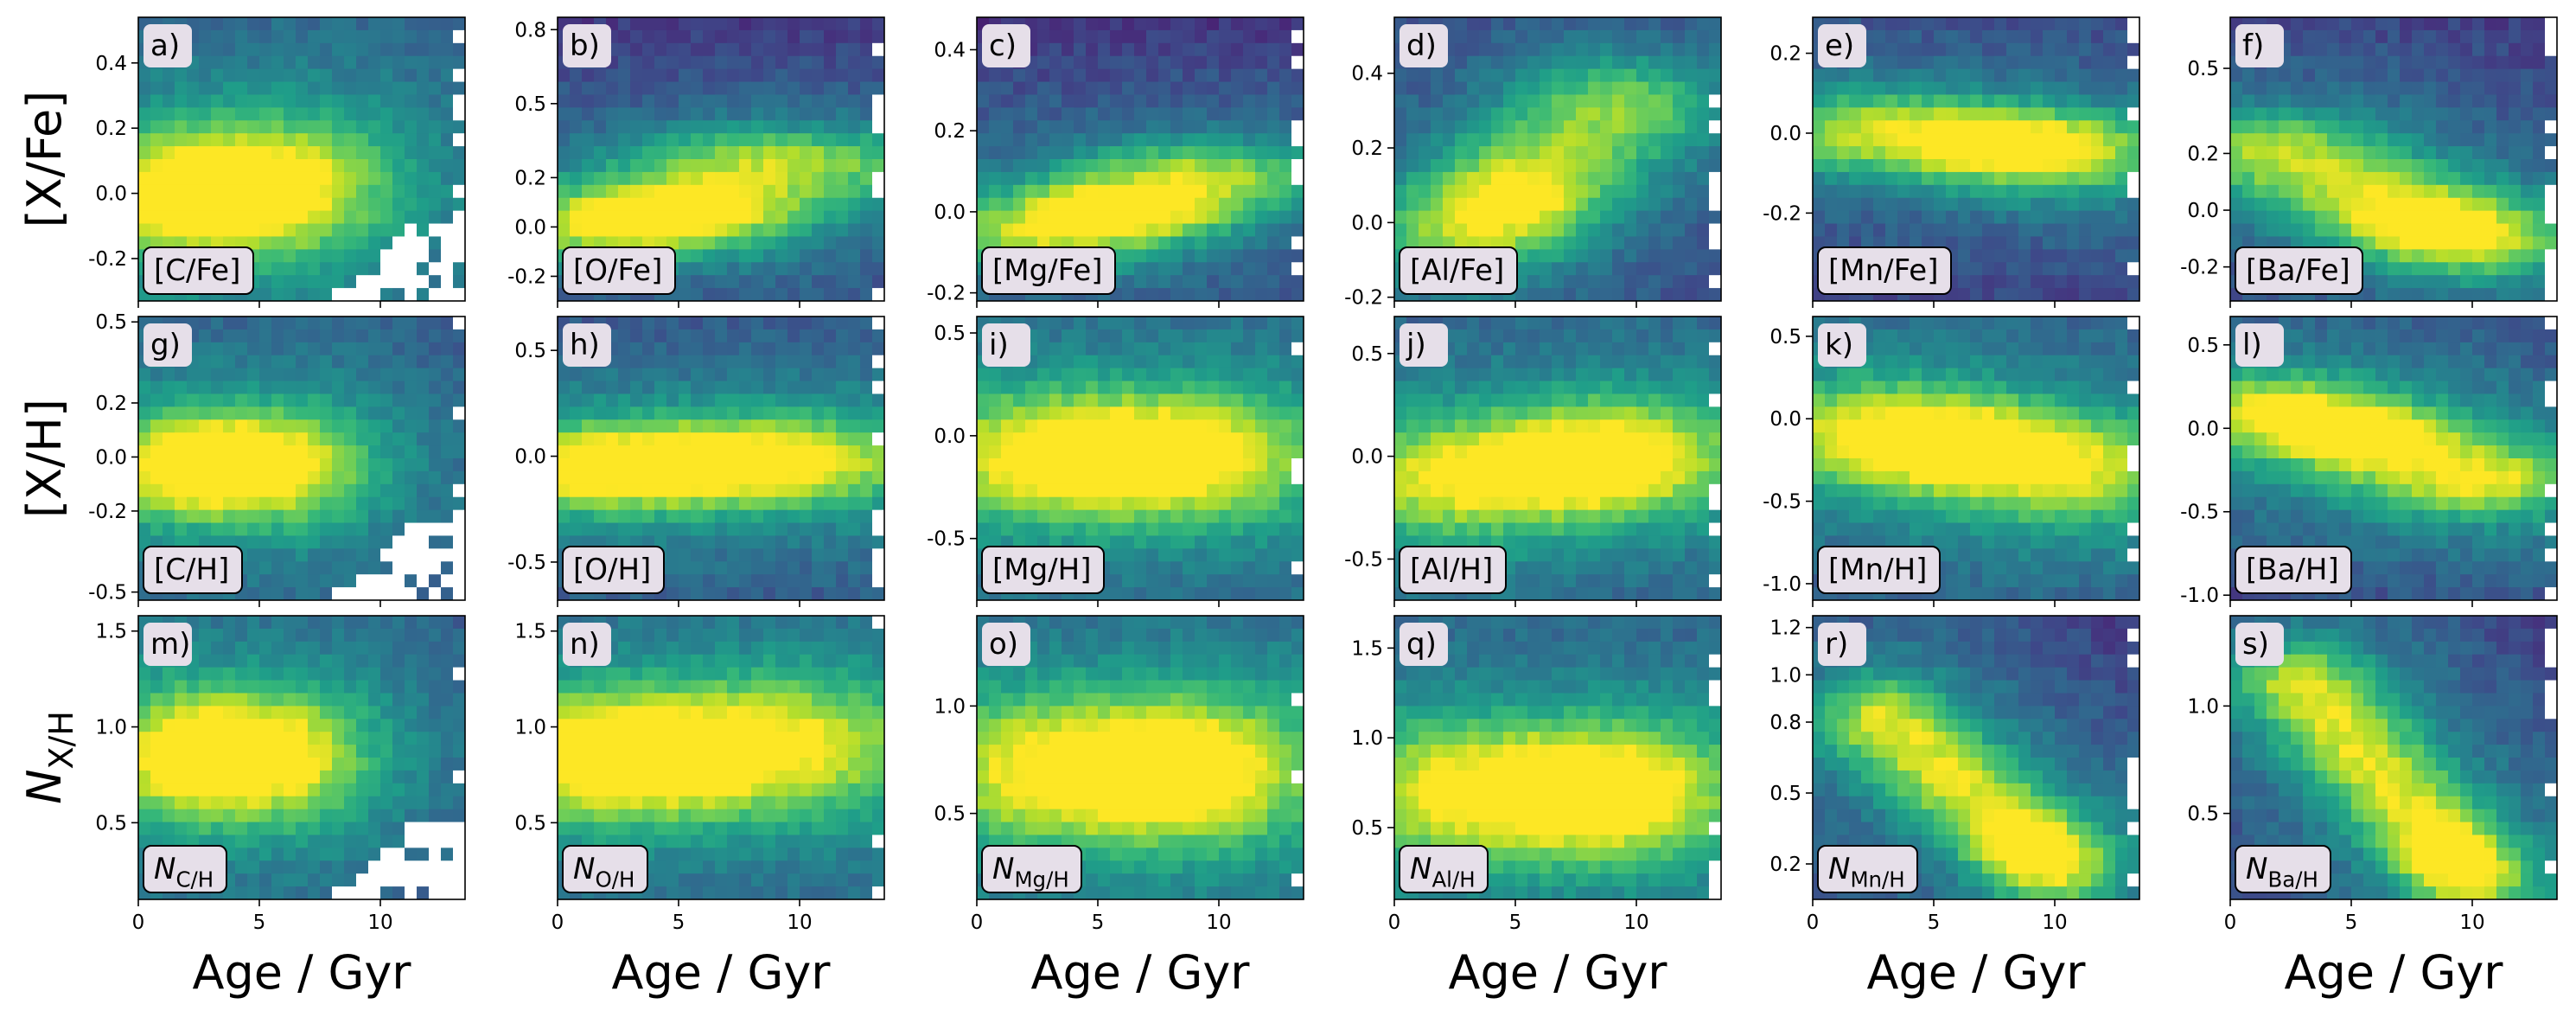 This screenshot has height=1017, width=2576. What do you see at coordinates (107, 259) in the screenshot?
I see `y-tick-label: -0.2` at bounding box center [107, 259].